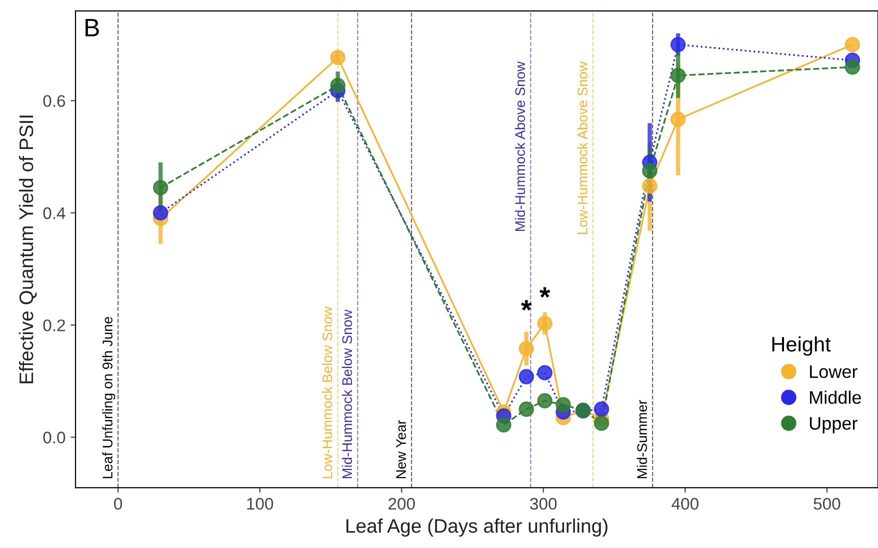  Describe the element at coordinates (347, 393) in the screenshot. I see `ref-line-label: Mid-Hummock Below Snow` at that location.